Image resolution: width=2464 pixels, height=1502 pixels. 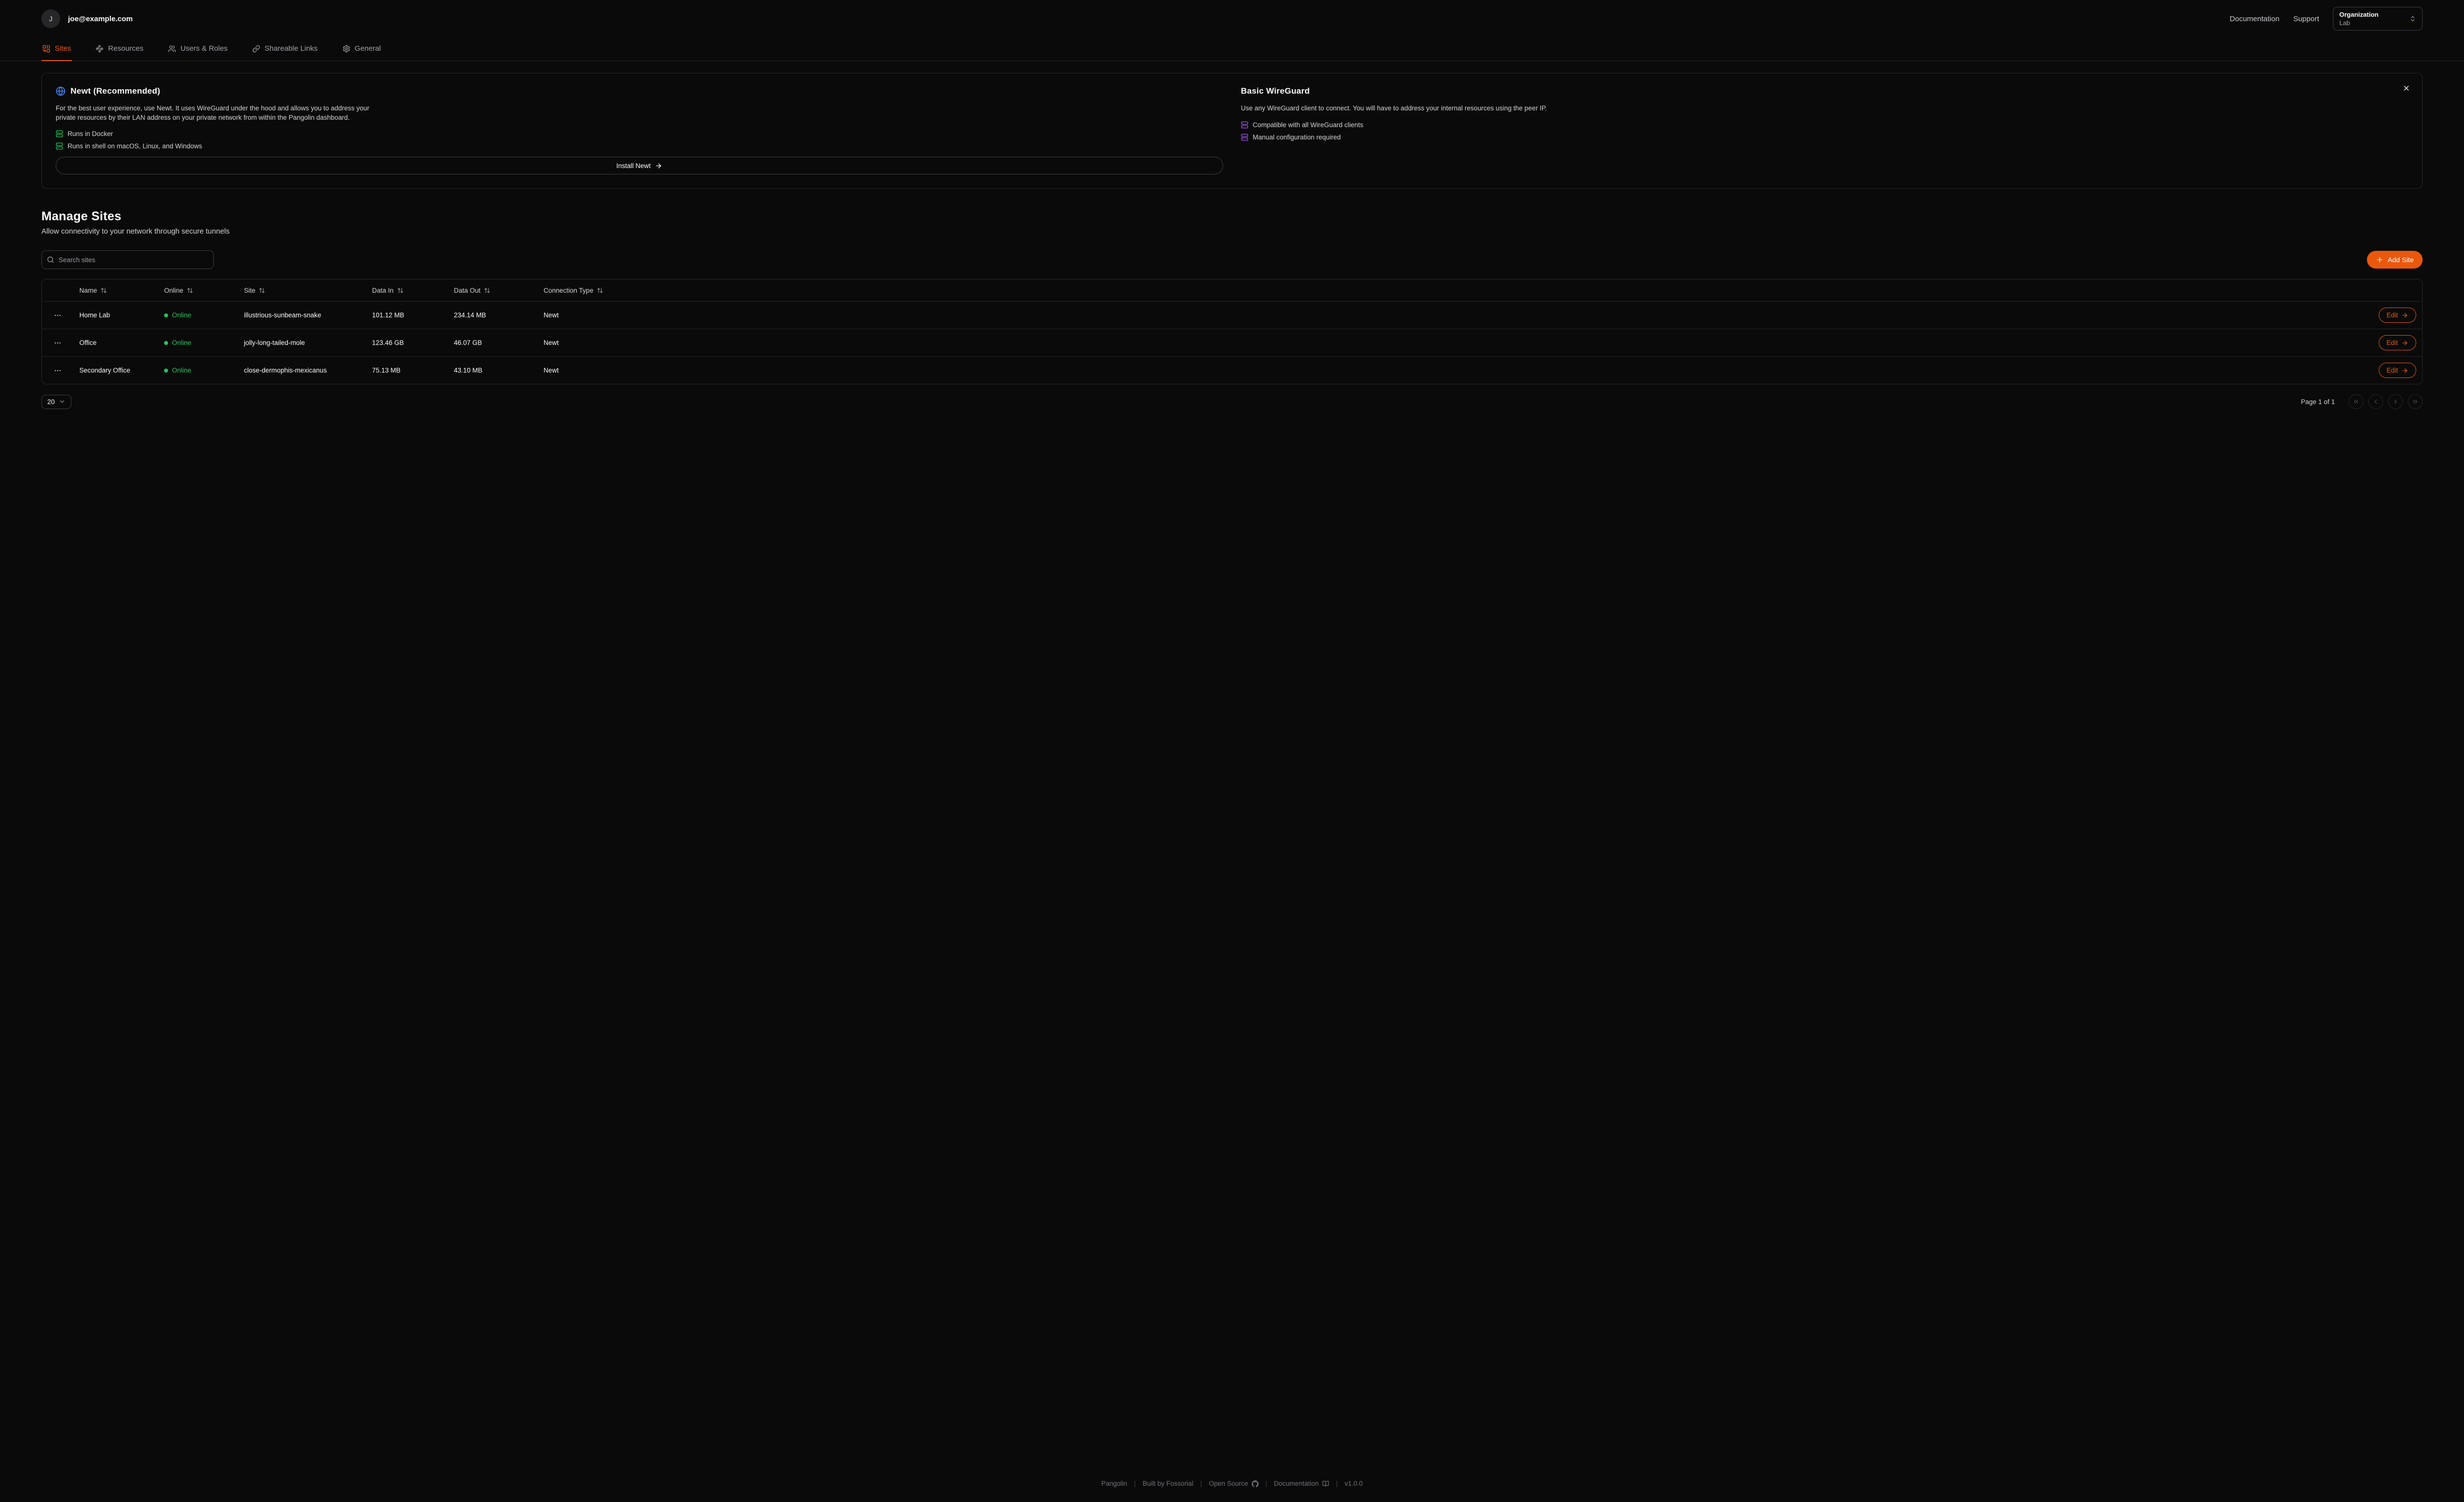 I want to click on site-slug: illustrious-sunbeam-snake, so click(x=282, y=315).